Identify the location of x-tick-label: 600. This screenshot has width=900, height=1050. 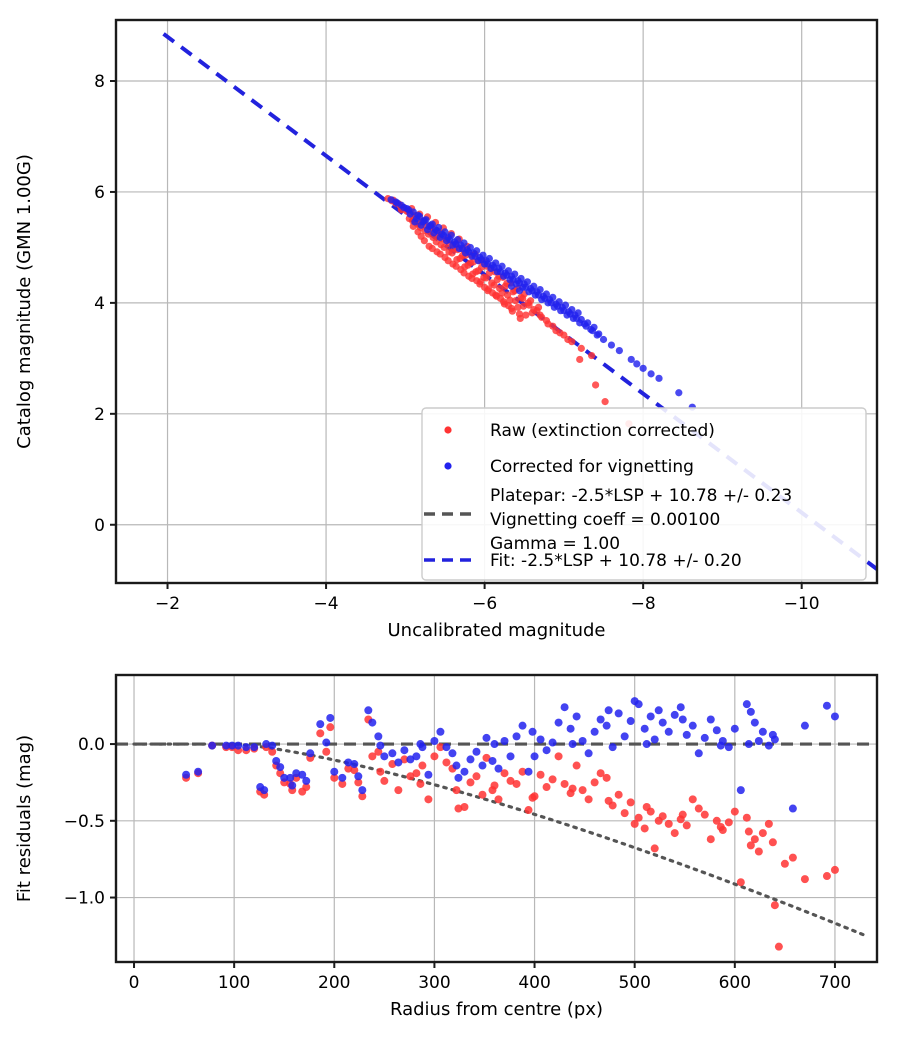
(735, 983).